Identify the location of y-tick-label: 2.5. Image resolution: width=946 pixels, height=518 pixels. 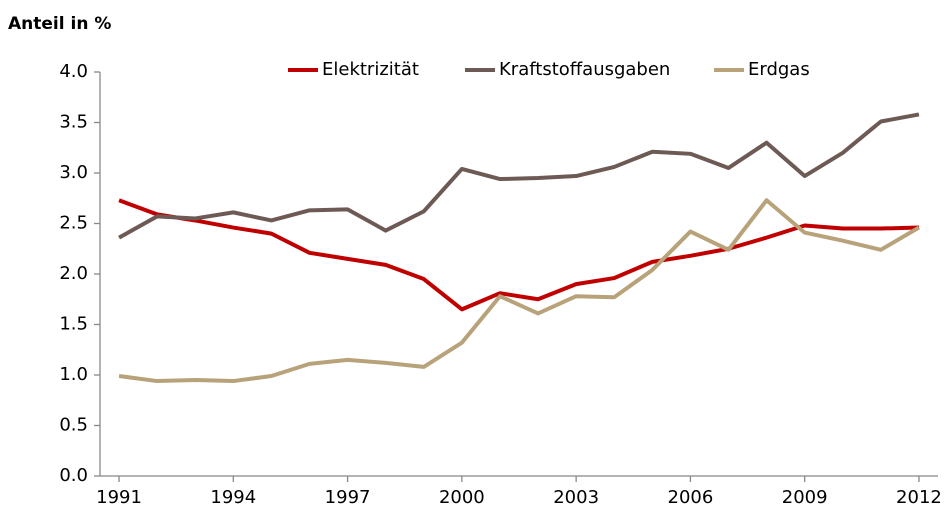
(73, 223).